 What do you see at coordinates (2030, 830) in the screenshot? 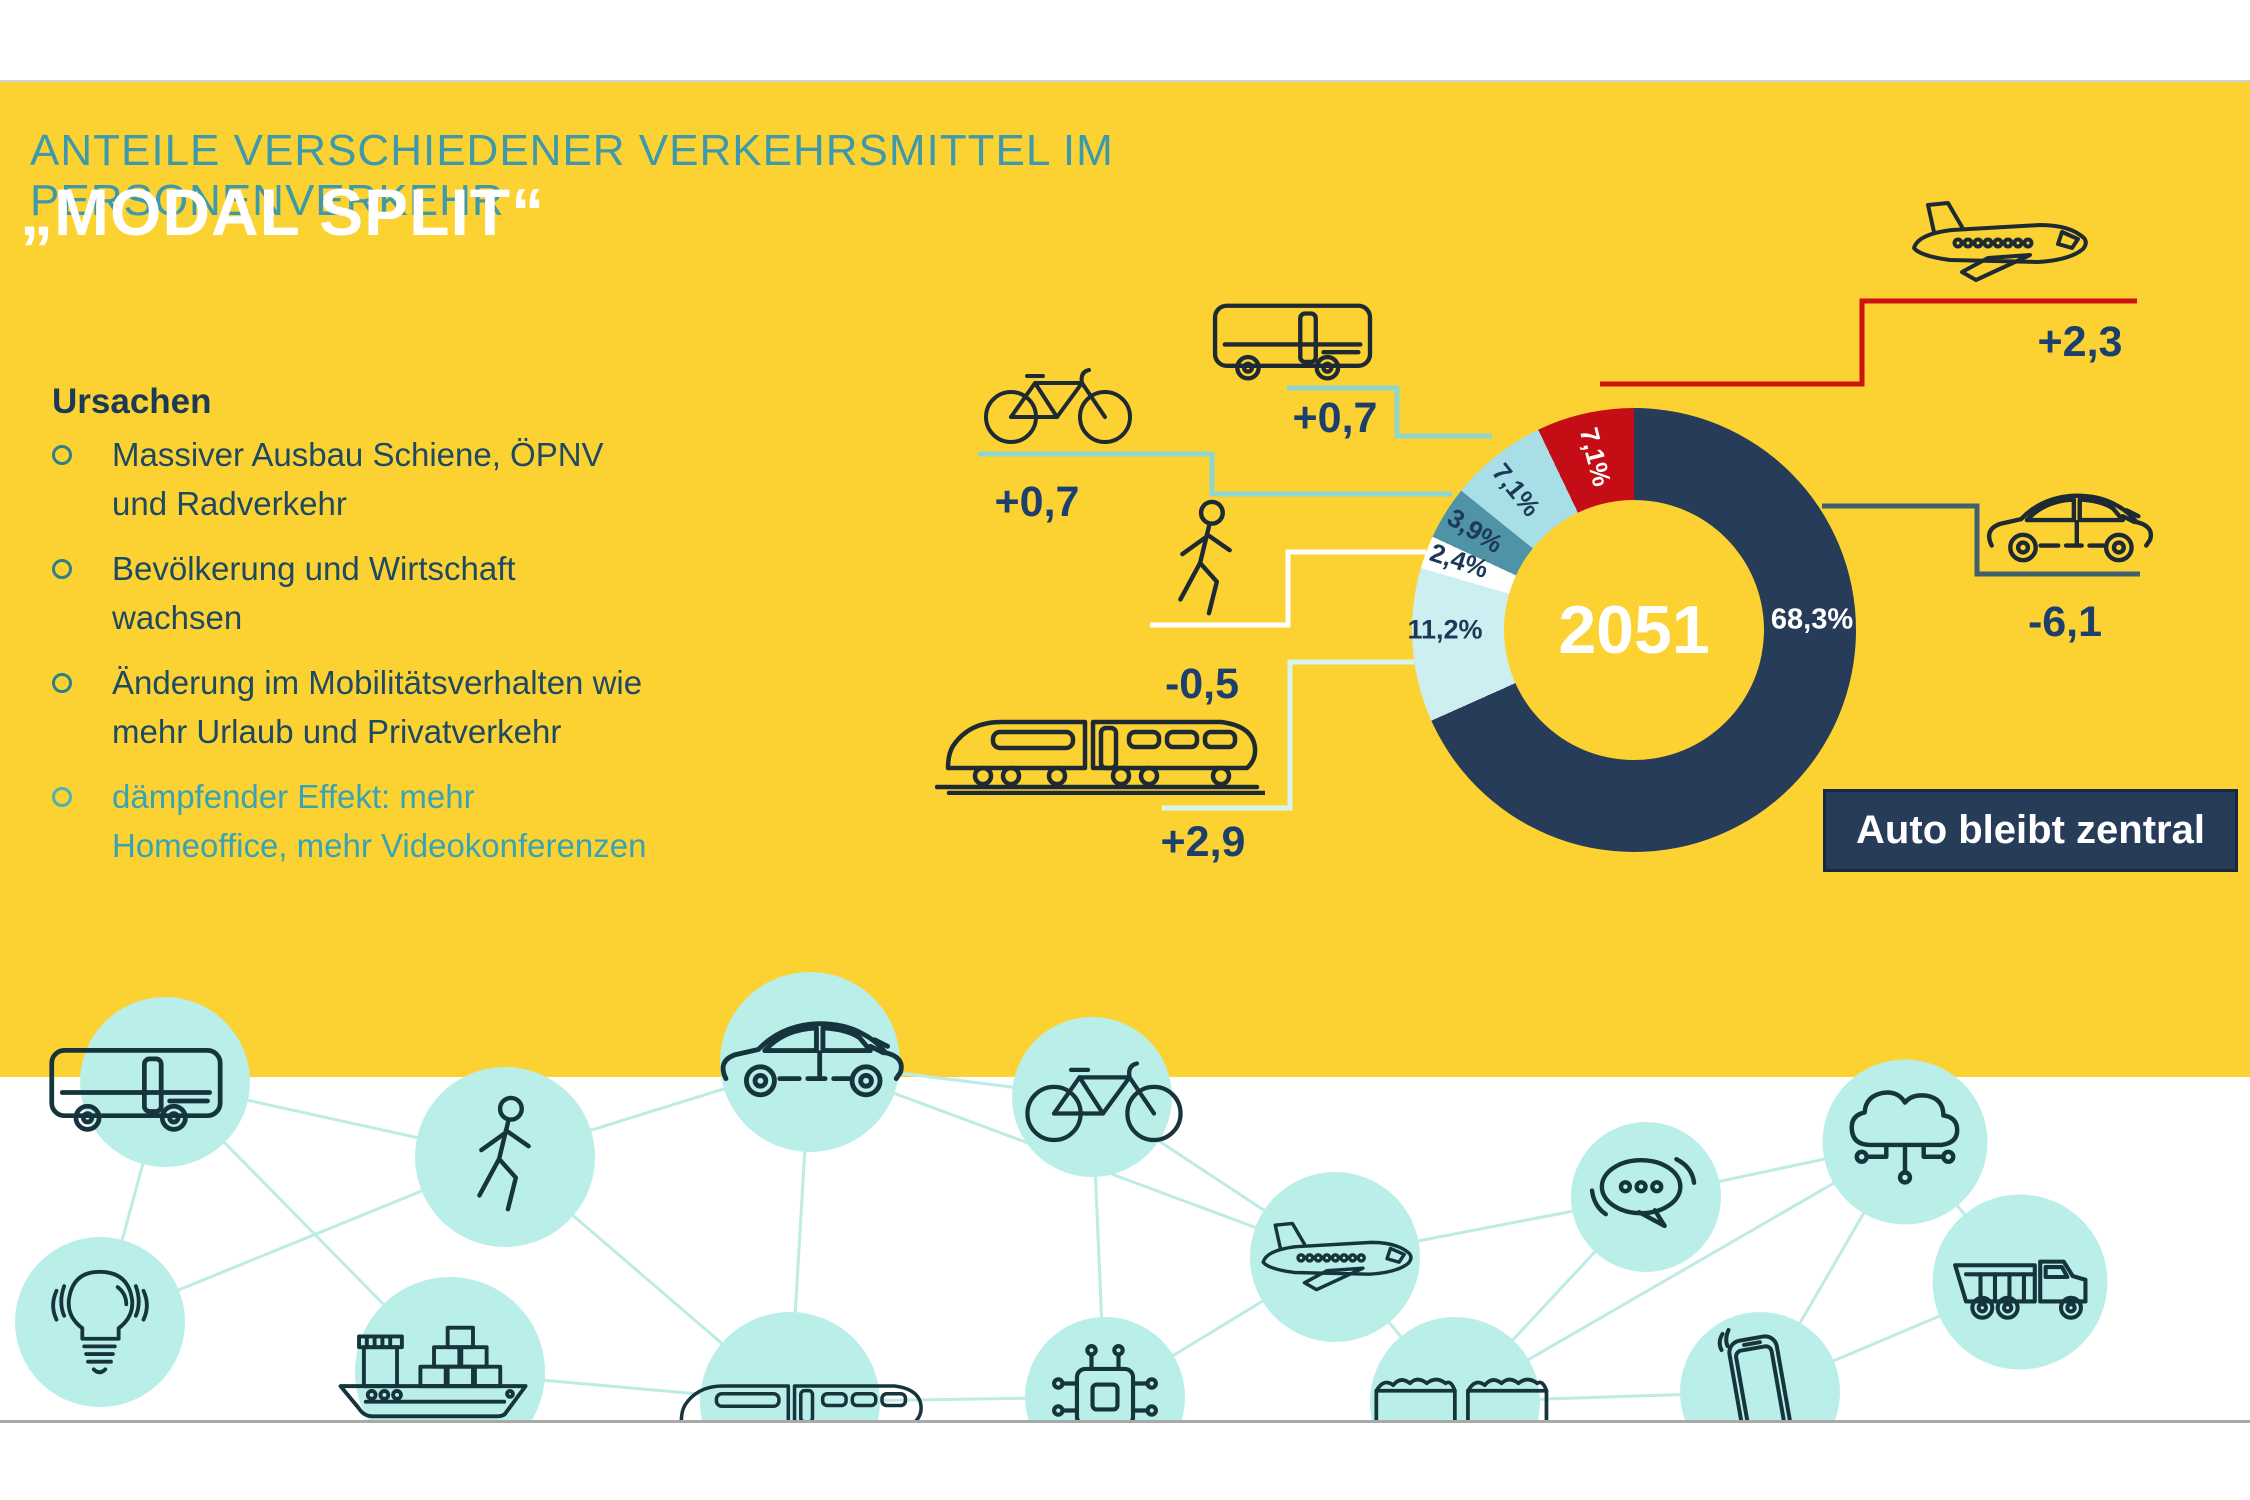
I see `callout-badge: Auto bleibt zentral` at bounding box center [2030, 830].